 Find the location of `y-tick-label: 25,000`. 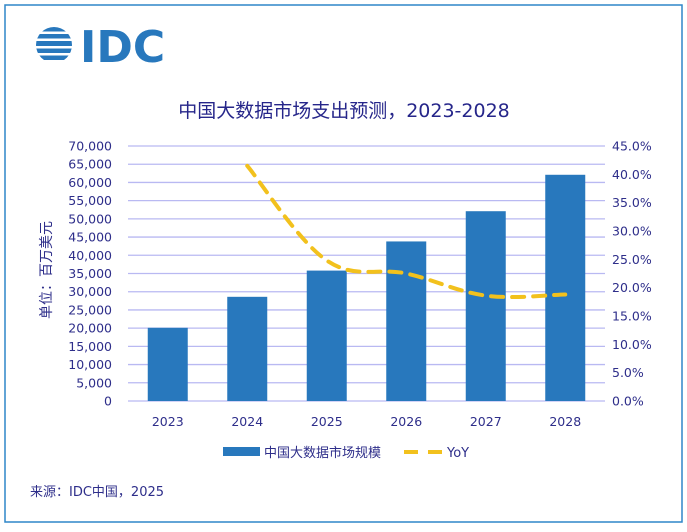

y-tick-label: 25,000 is located at coordinates (90, 309).